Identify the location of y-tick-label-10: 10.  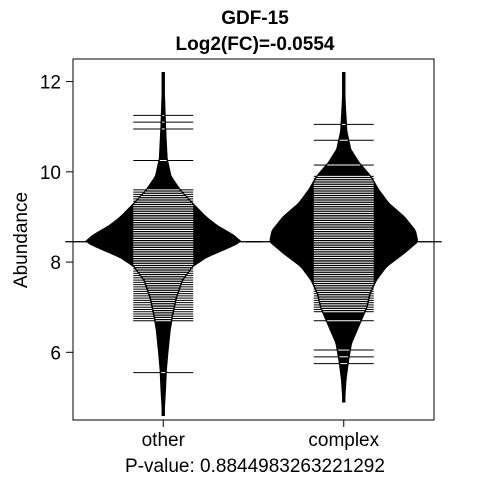
(50, 173).